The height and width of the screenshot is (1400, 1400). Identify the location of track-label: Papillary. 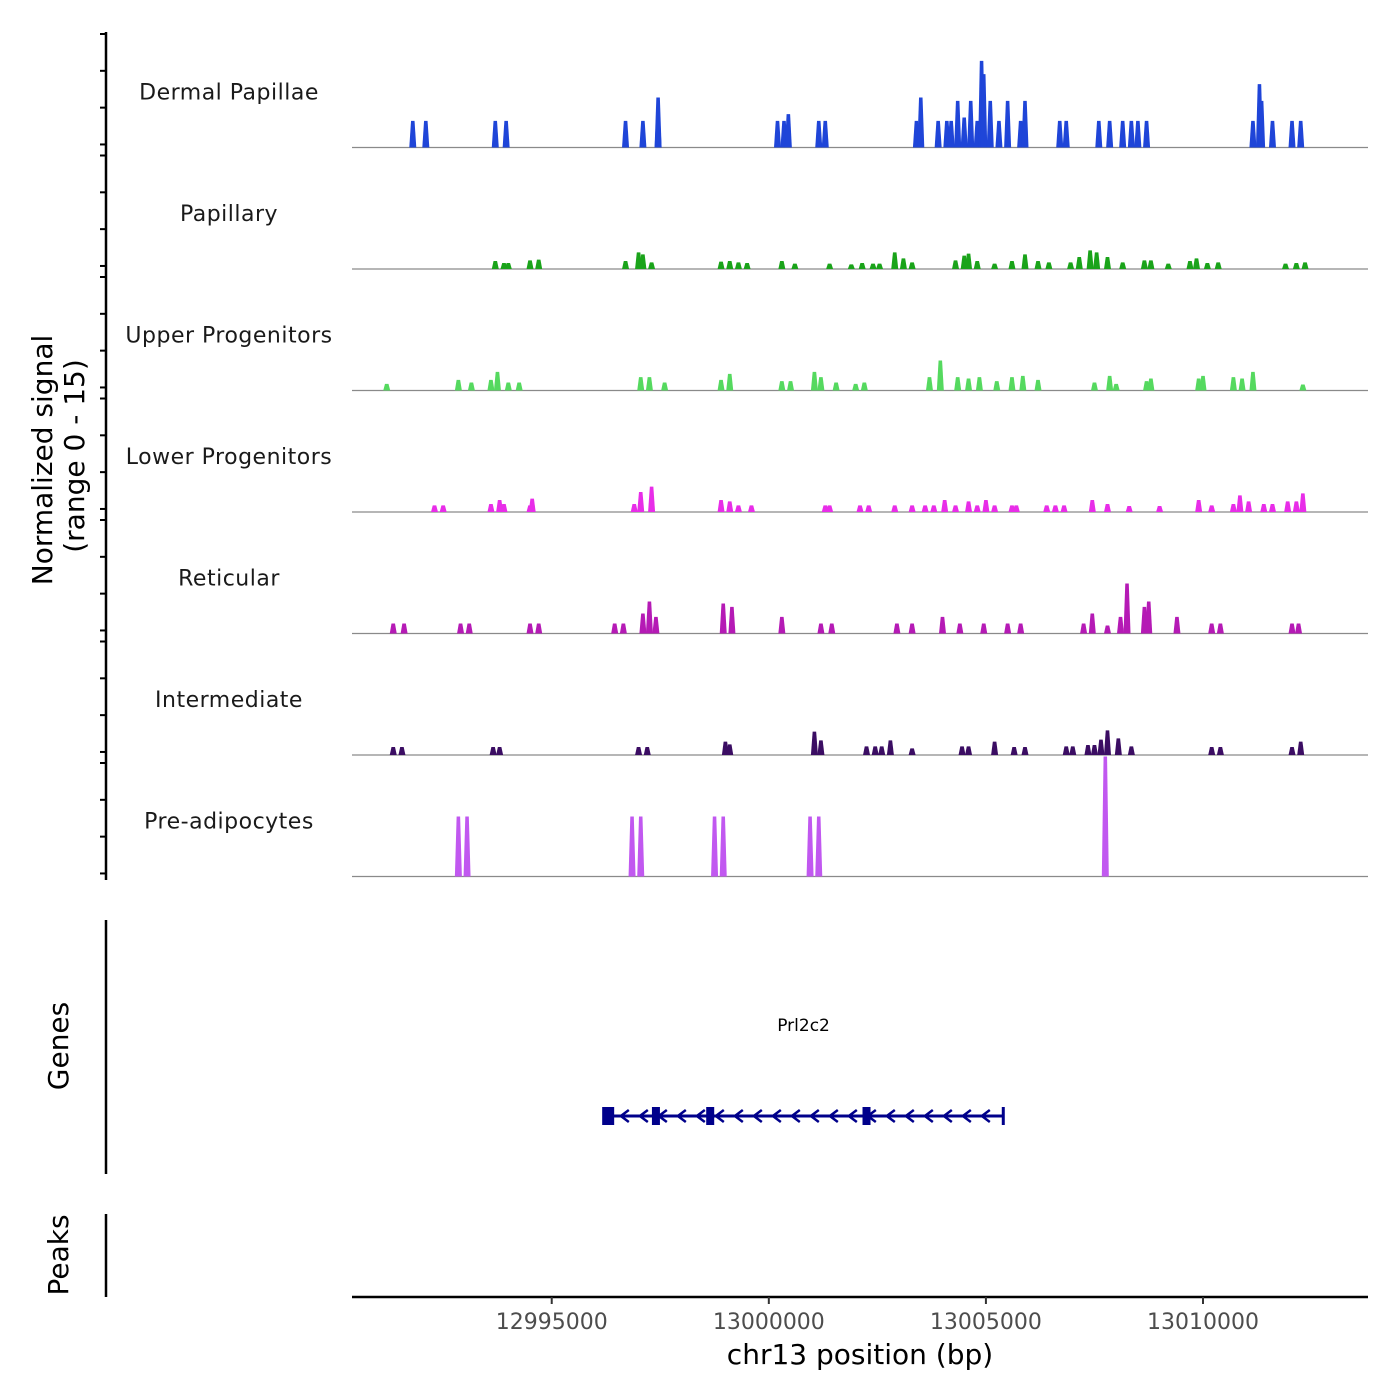
(229, 214).